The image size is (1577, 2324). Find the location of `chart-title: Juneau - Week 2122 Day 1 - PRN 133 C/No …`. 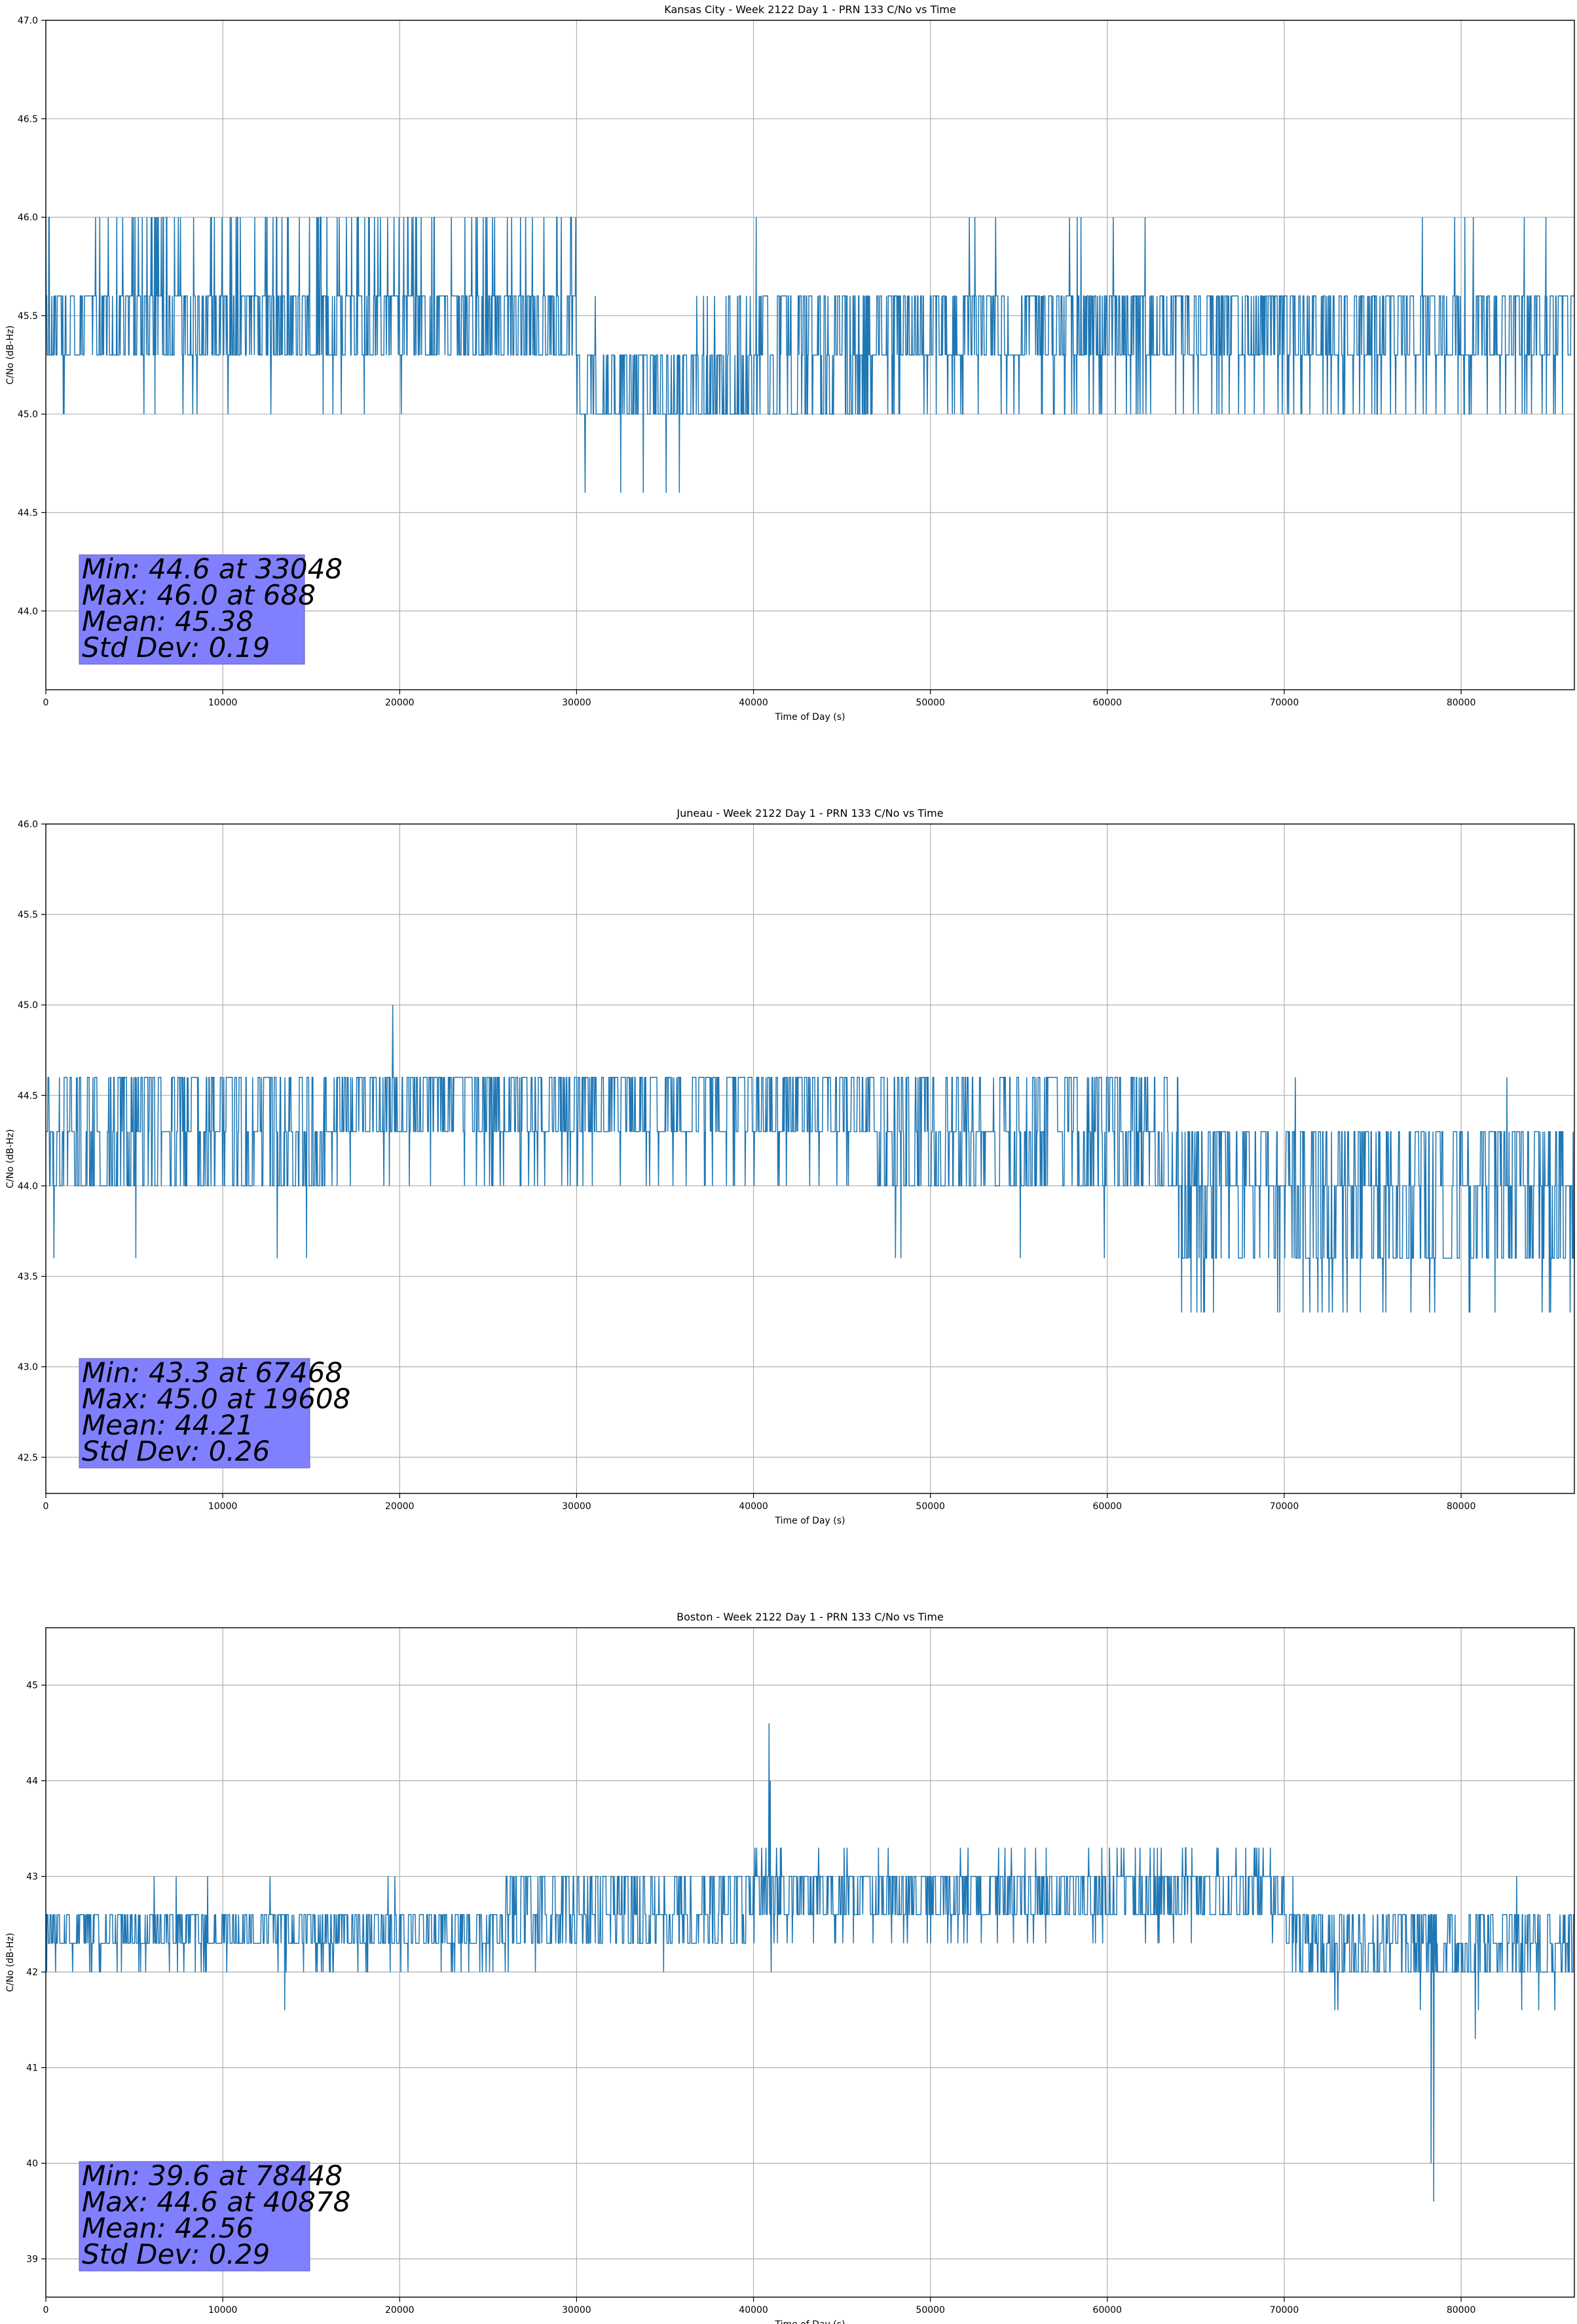

chart-title: Juneau - Week 2122 Day 1 - PRN 133 C/No … is located at coordinates (809, 813).